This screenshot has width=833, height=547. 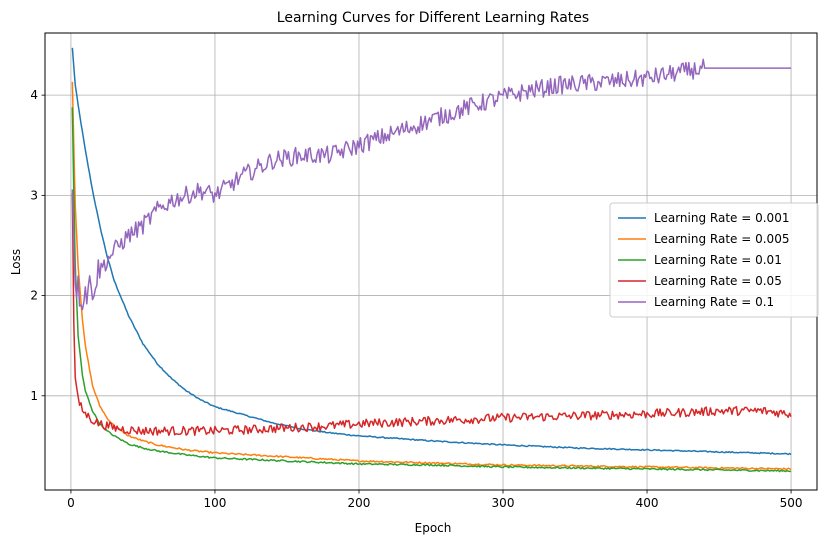 What do you see at coordinates (34, 195) in the screenshot?
I see `y-tick-label-2: 3` at bounding box center [34, 195].